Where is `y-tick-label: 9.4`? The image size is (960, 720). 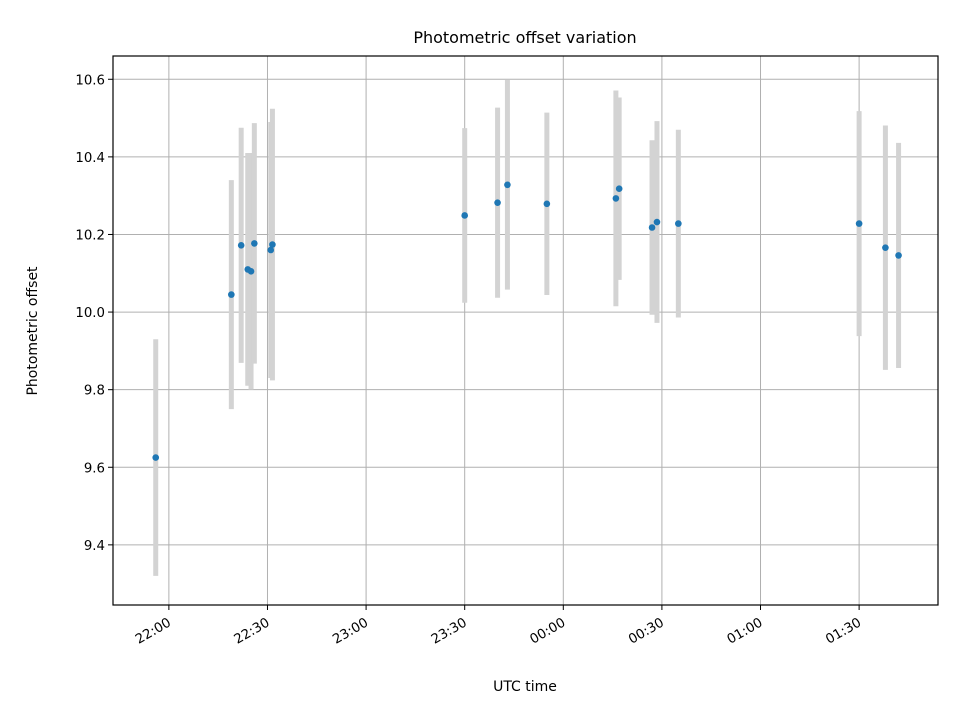 y-tick-label: 9.4 is located at coordinates (94, 546).